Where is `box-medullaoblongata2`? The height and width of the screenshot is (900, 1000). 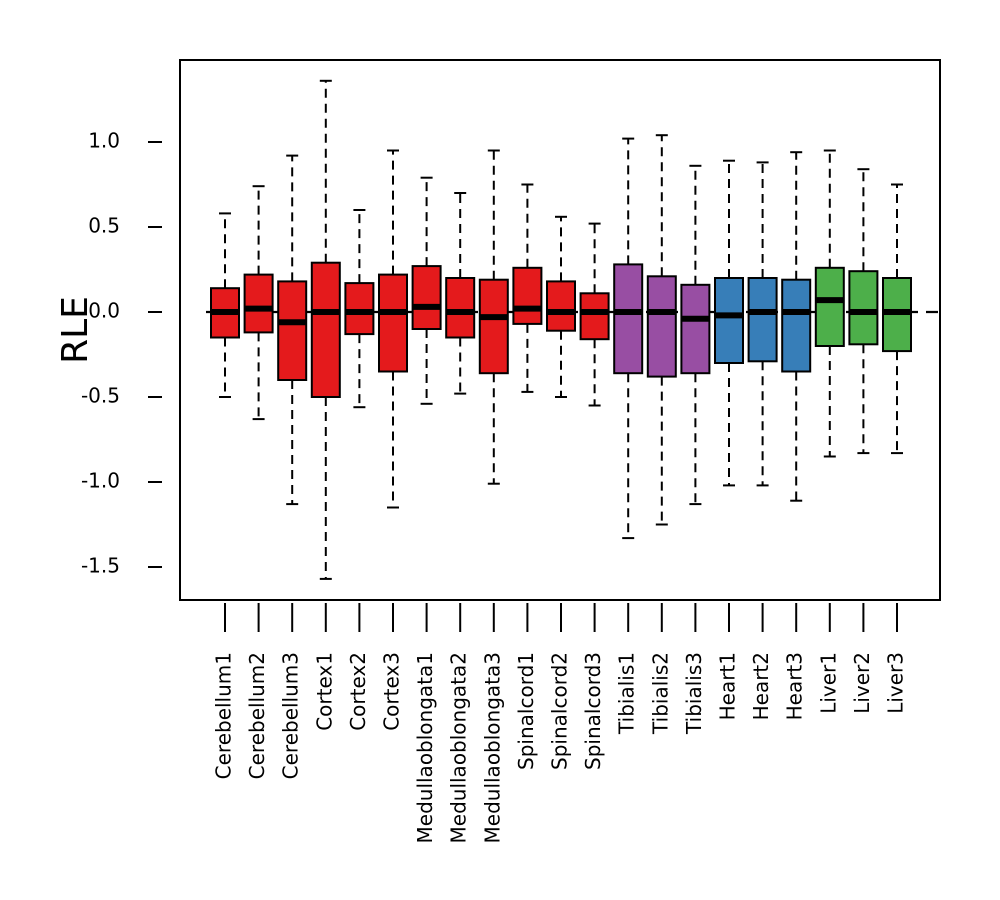 box-medullaoblongata2 is located at coordinates (460, 293).